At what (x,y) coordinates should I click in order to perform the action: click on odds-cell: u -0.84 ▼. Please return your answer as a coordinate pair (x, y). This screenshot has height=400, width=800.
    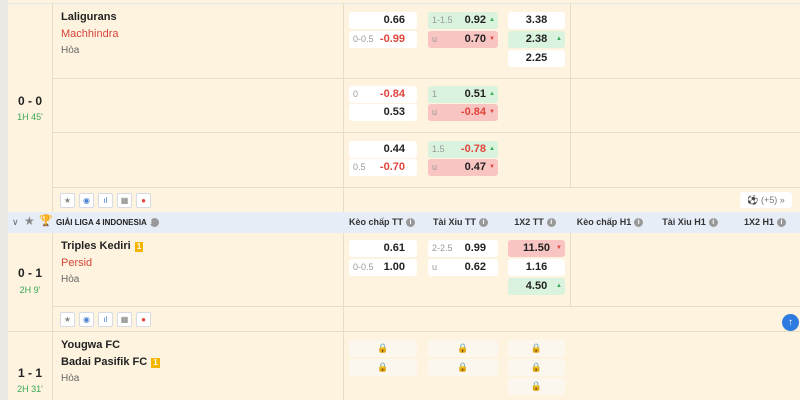
    Looking at the image, I should click on (463, 112).